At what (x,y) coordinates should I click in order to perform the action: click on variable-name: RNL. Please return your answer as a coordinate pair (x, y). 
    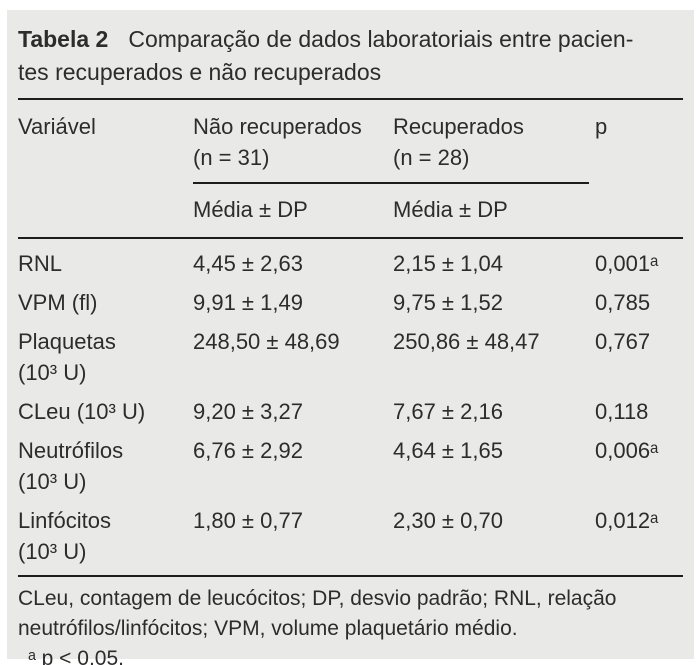
    Looking at the image, I should click on (40, 263).